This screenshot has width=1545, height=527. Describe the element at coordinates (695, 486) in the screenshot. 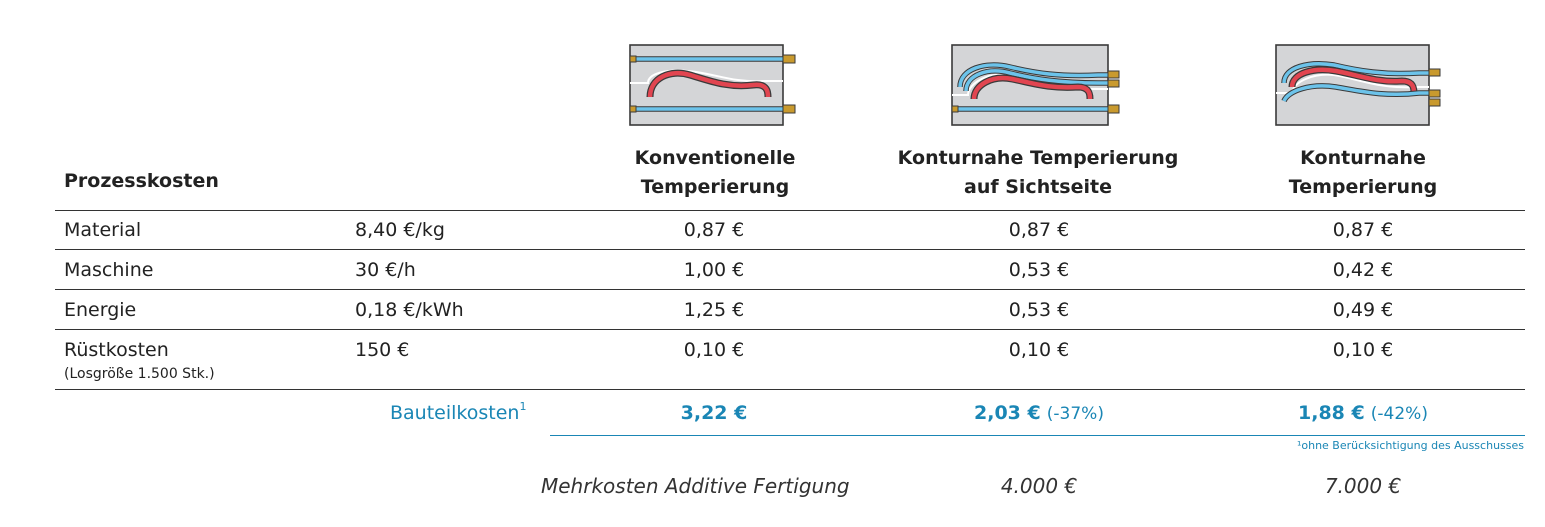

I see `extra-costs-label: Mehrkosten Additive Fertigung` at that location.